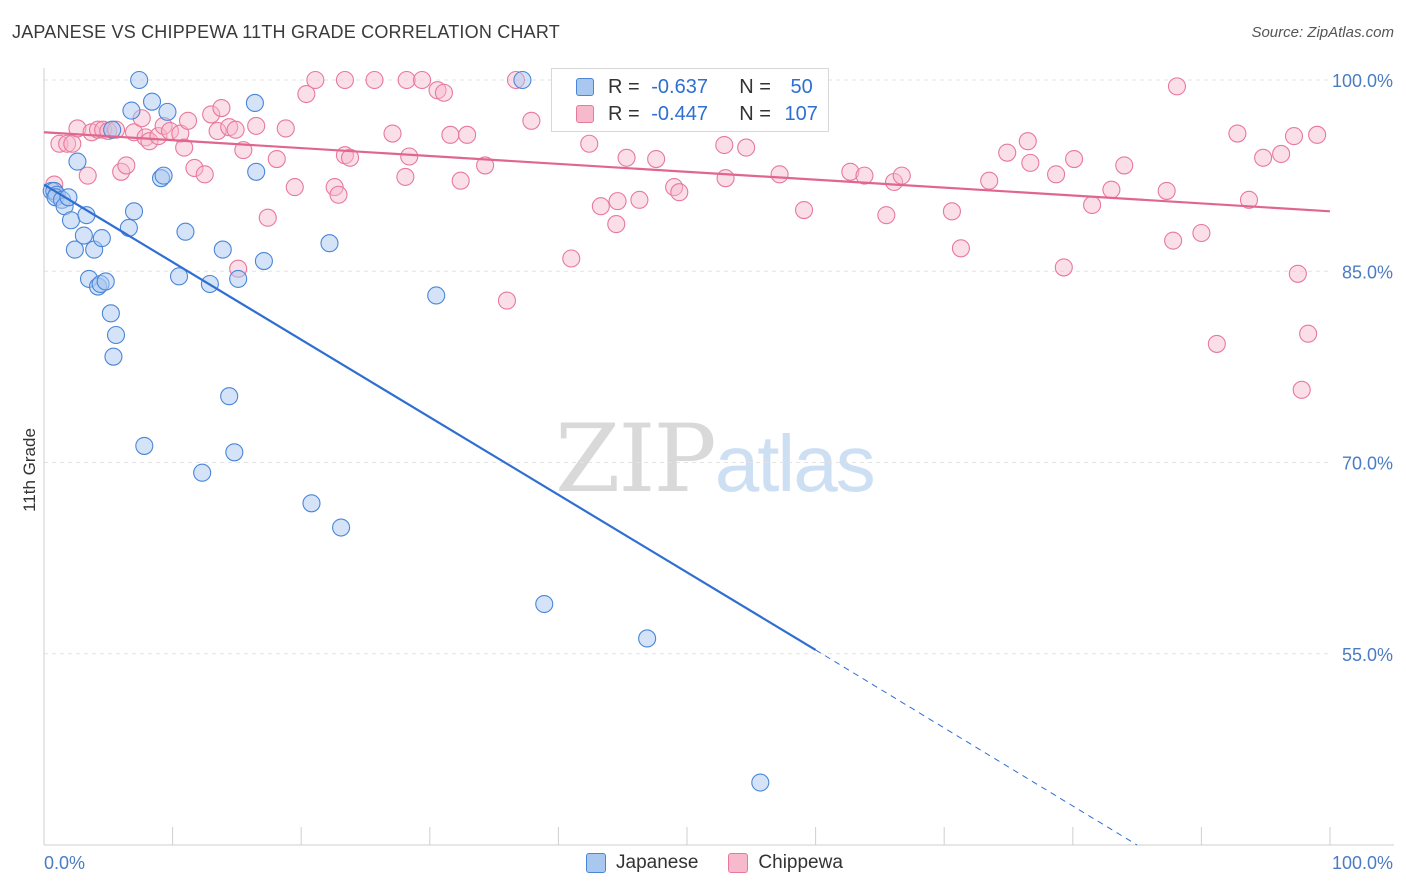  What do you see at coordinates (29, 470) in the screenshot?
I see `y-axis-label: 11th Grade` at bounding box center [29, 470].